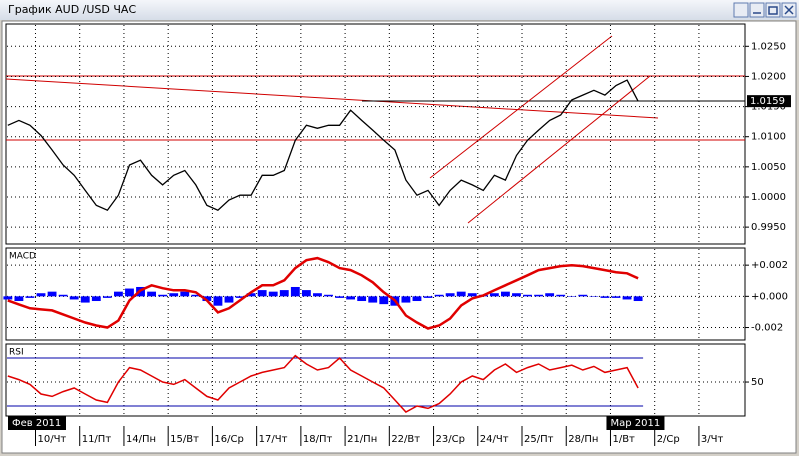 Image resolution: width=799 pixels, height=456 pixels. What do you see at coordinates (399, 10) in the screenshot?
I see `title-bar` at bounding box center [399, 10].